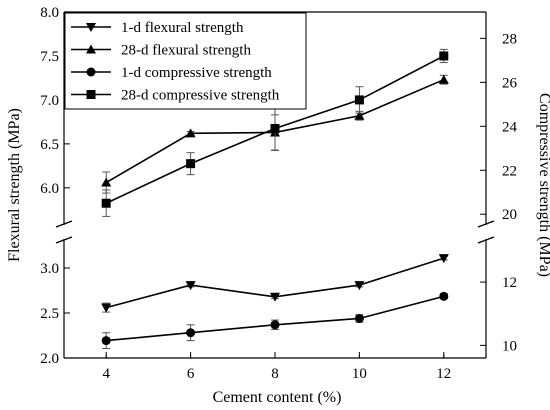  What do you see at coordinates (182, 28) in the screenshot?
I see `legend-label: 1-d flexural strength` at bounding box center [182, 28].